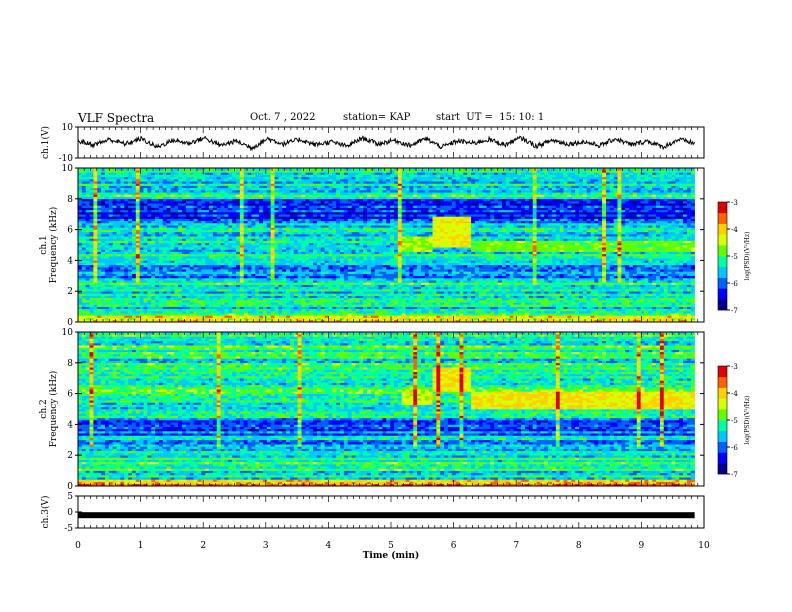 The height and width of the screenshot is (612, 792). Describe the element at coordinates (116, 118) in the screenshot. I see `plot-title: VLF Spectra` at that location.